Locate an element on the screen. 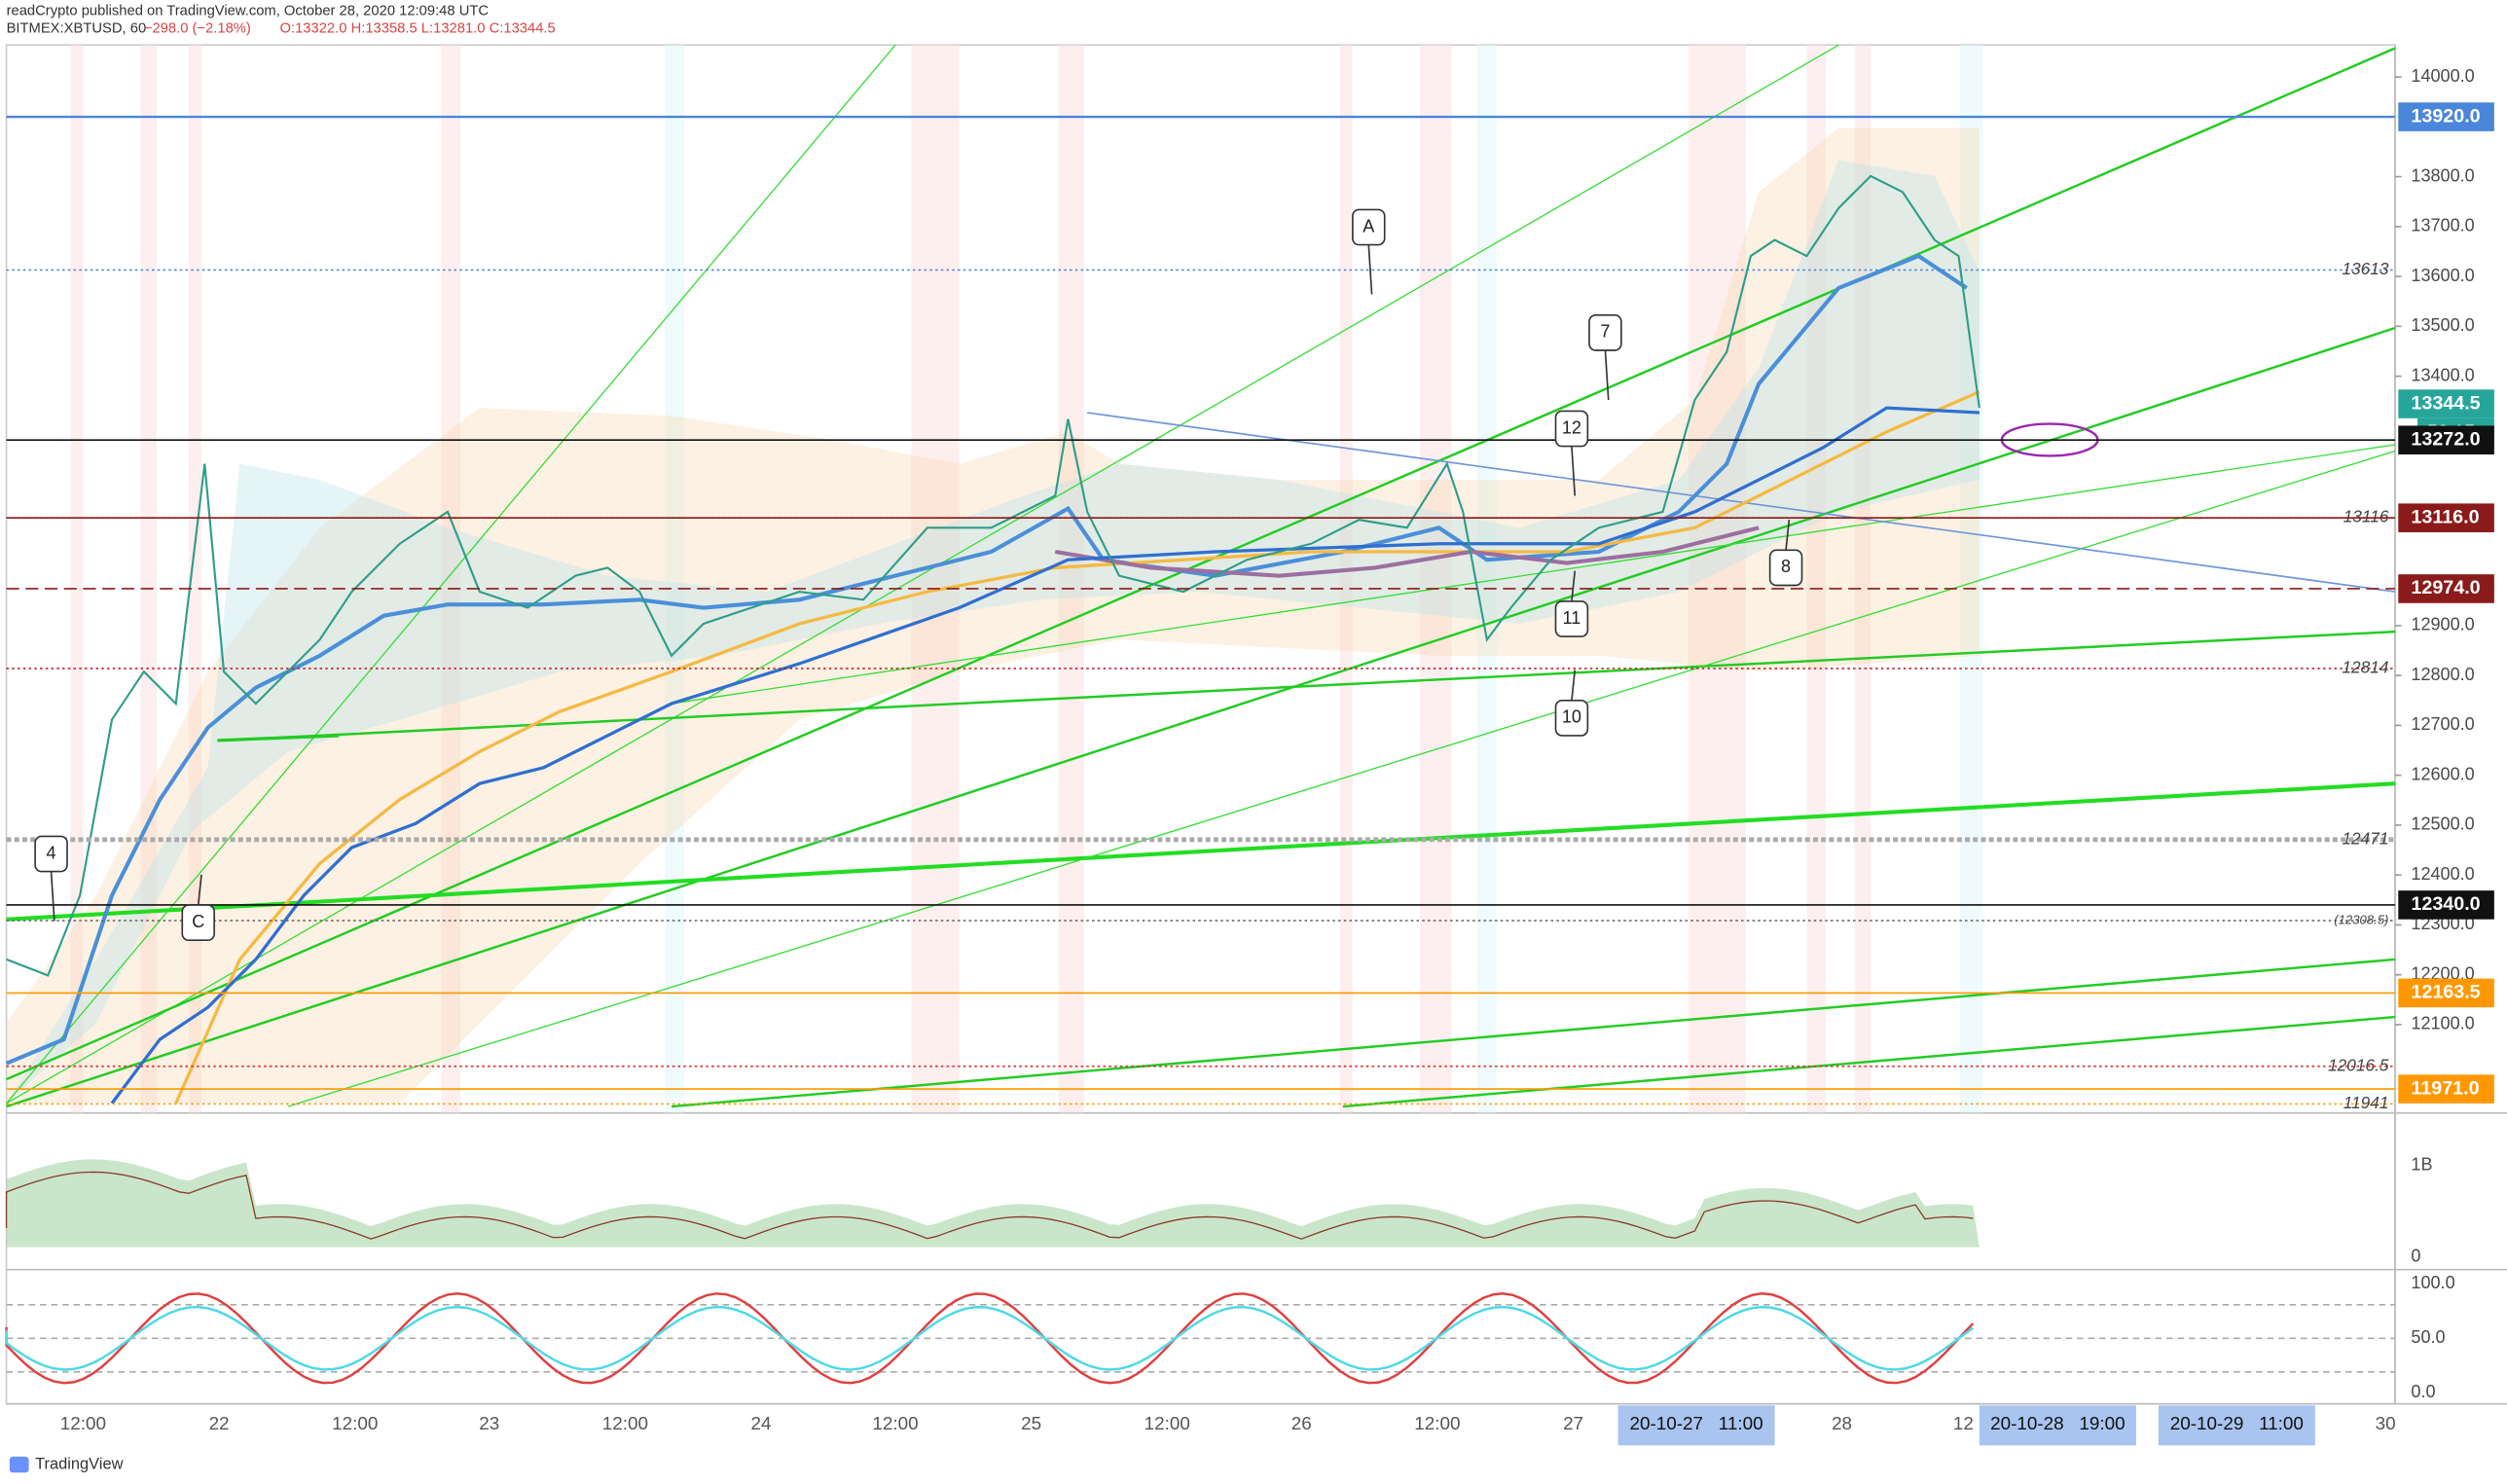 This screenshot has width=2507, height=1484. time-label: 26 is located at coordinates (1301, 1424).